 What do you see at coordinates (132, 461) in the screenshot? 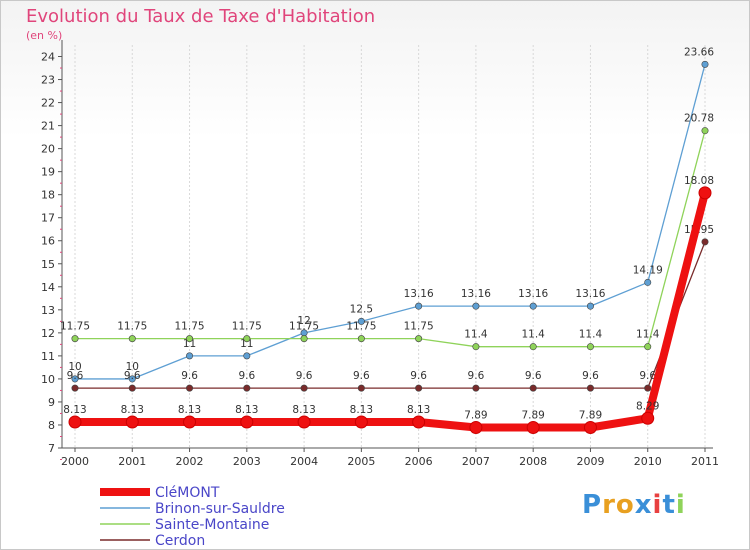
I see `x-tick-label: 2001` at bounding box center [132, 461].